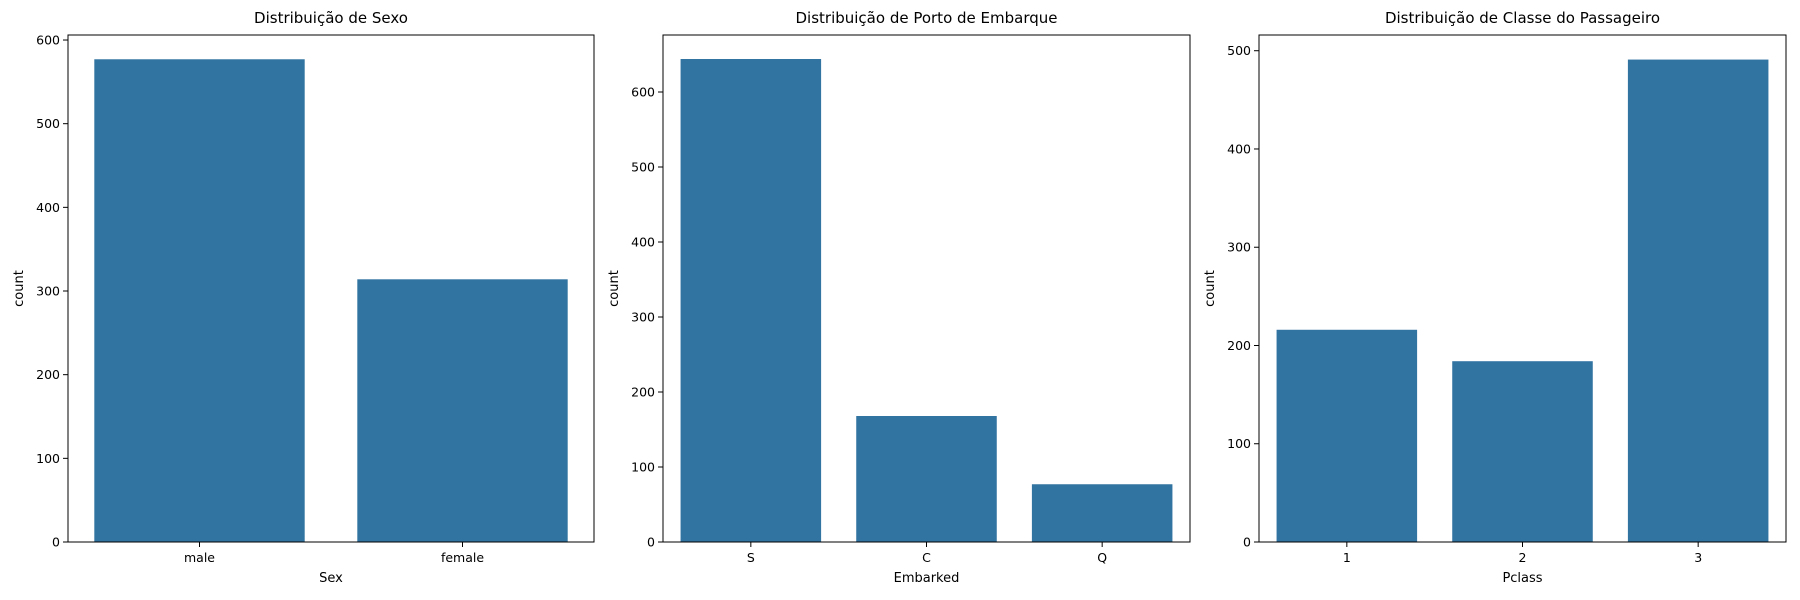 The height and width of the screenshot is (600, 1800). Describe the element at coordinates (1522, 18) in the screenshot. I see `chart-title: Distribuição de Classe do Passageiro` at that location.